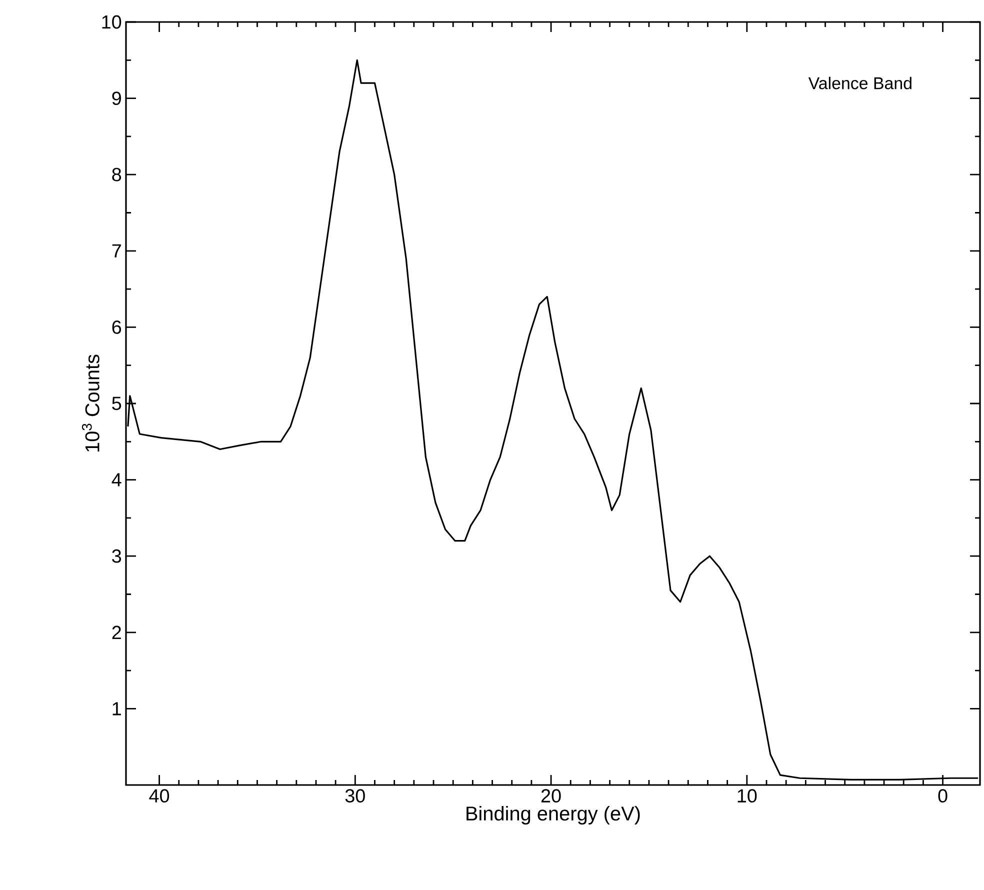 The image size is (984, 890). Describe the element at coordinates (116, 633) in the screenshot. I see `y-tick-label: 2` at that location.